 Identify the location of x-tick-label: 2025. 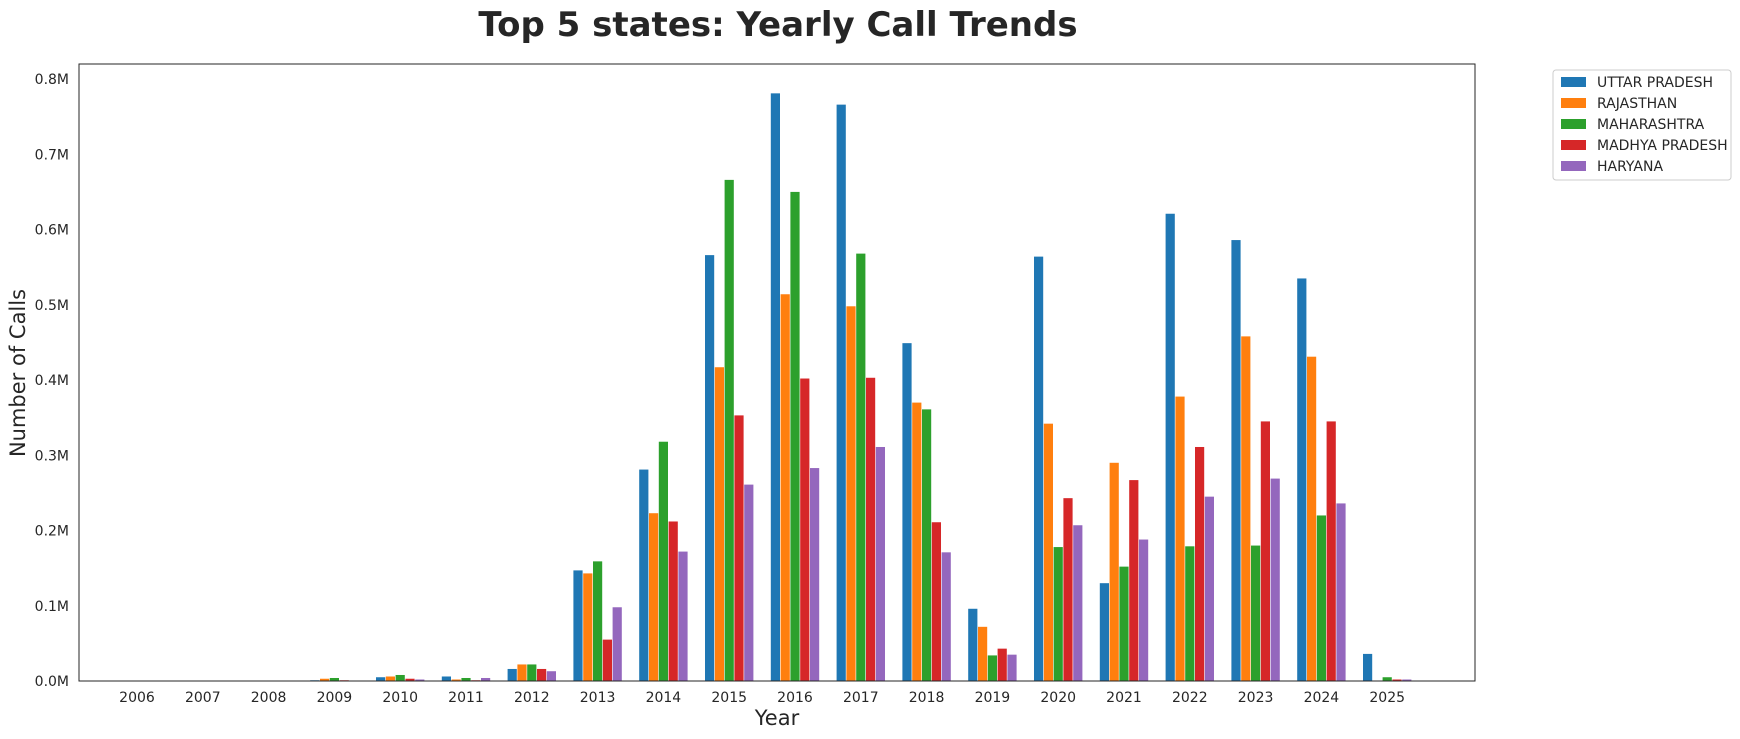
(1387, 698).